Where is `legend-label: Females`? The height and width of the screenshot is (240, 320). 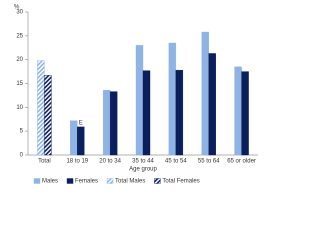 legend-label: Females is located at coordinates (86, 182).